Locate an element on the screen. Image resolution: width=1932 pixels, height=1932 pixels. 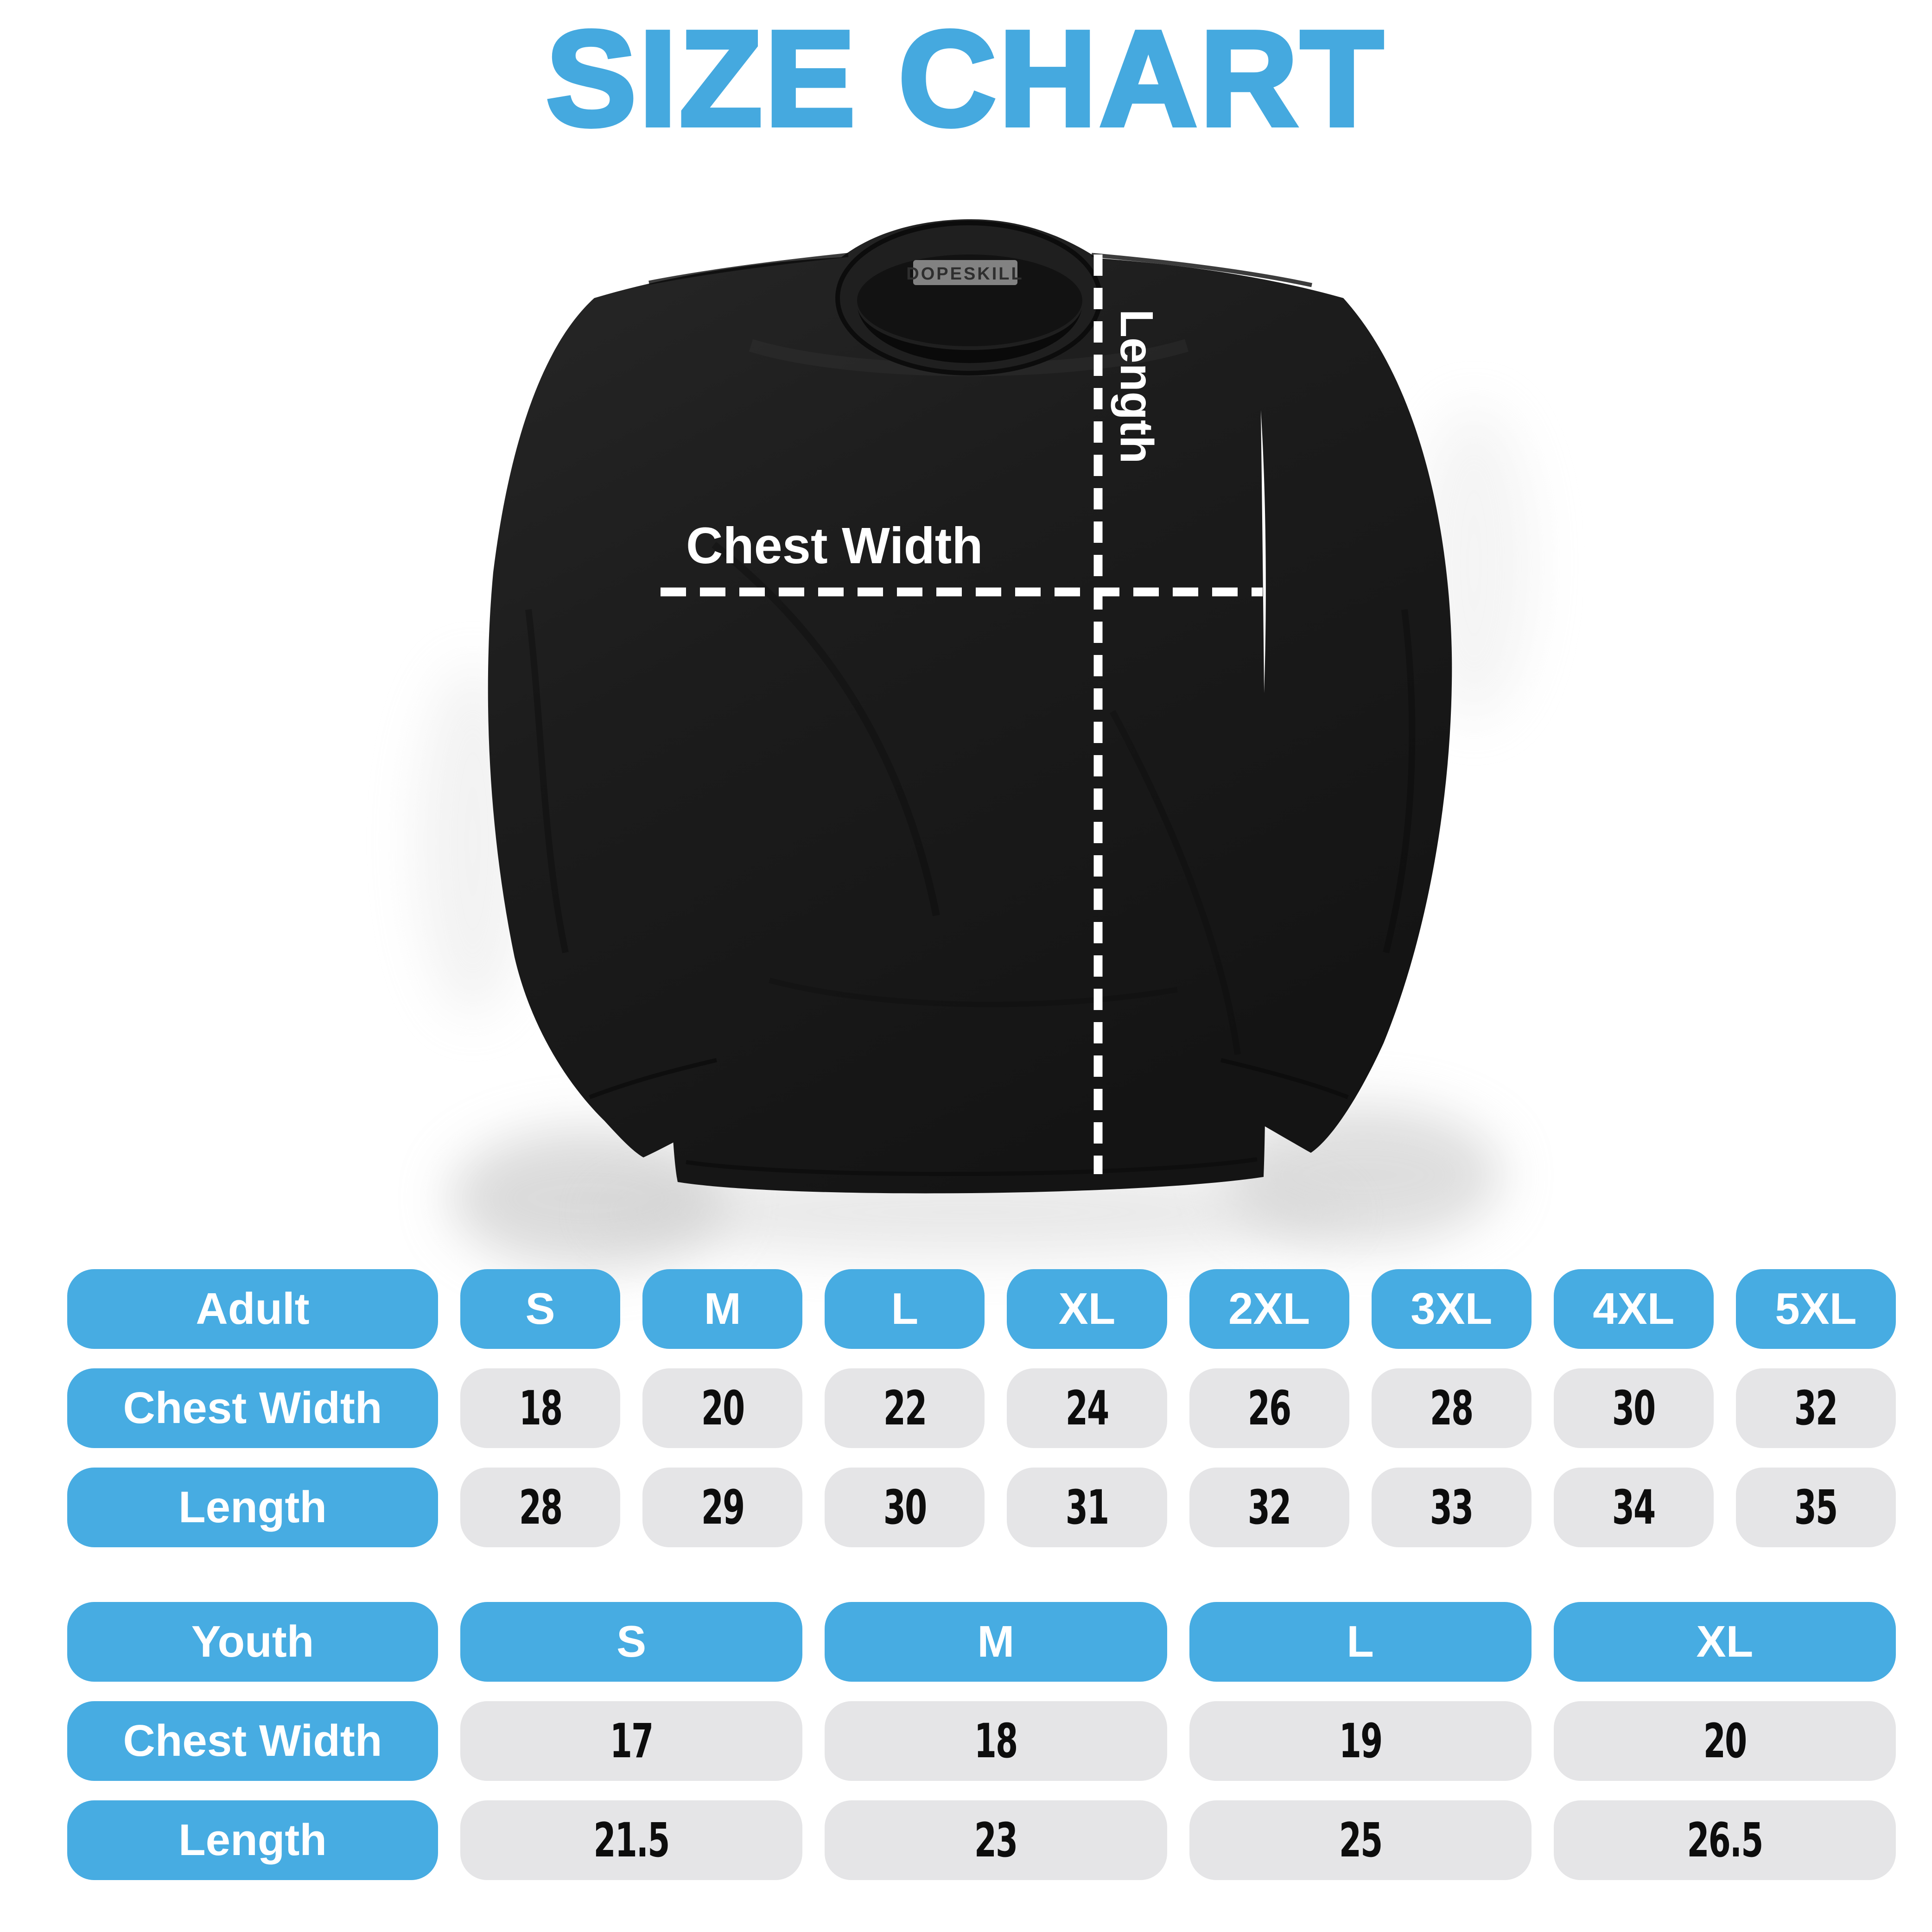
neck-label-tag is located at coordinates (965, 272).